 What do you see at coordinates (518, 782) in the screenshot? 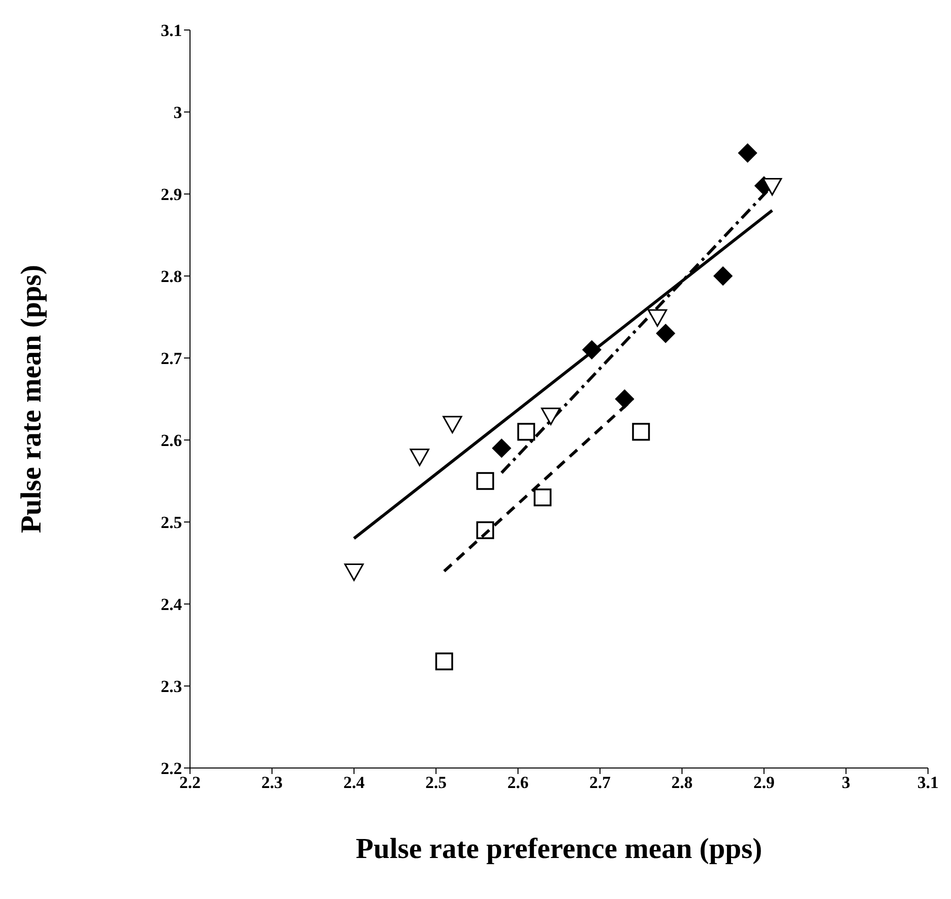
I see `x-tick-label: 2.6` at bounding box center [518, 782].